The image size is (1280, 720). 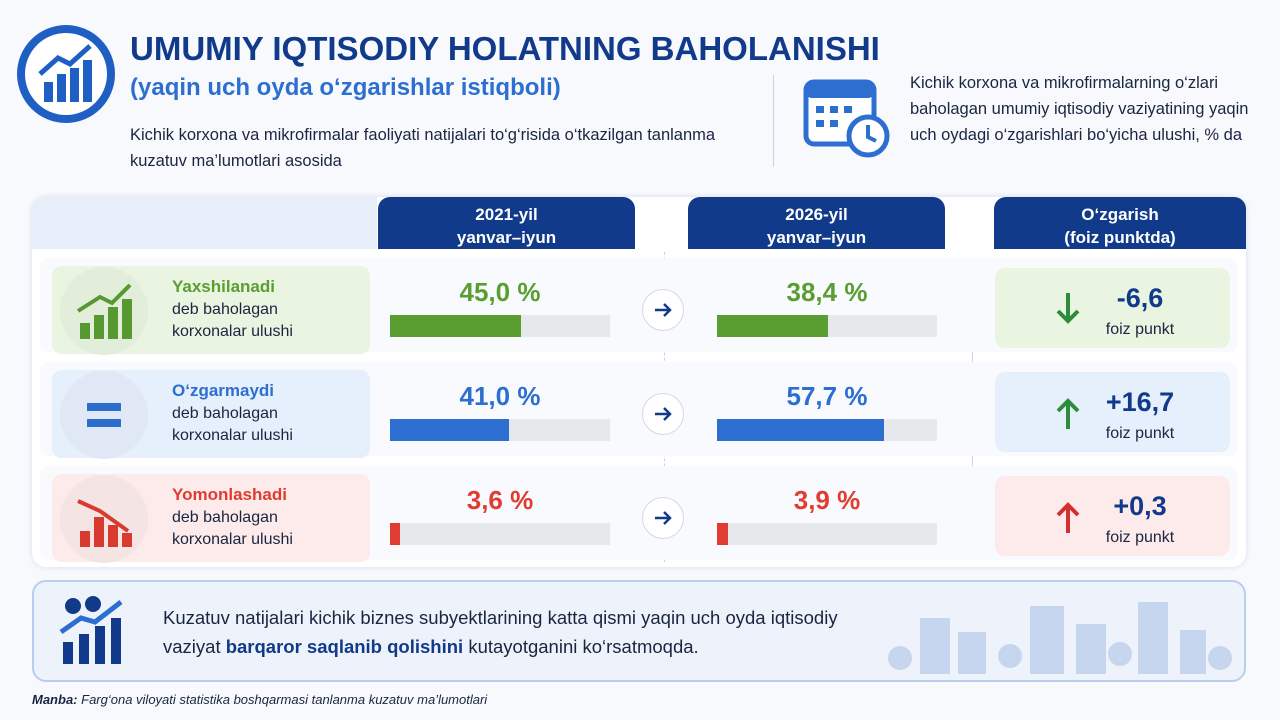 What do you see at coordinates (1140, 506) in the screenshot?
I see `change-value: +0,3` at bounding box center [1140, 506].